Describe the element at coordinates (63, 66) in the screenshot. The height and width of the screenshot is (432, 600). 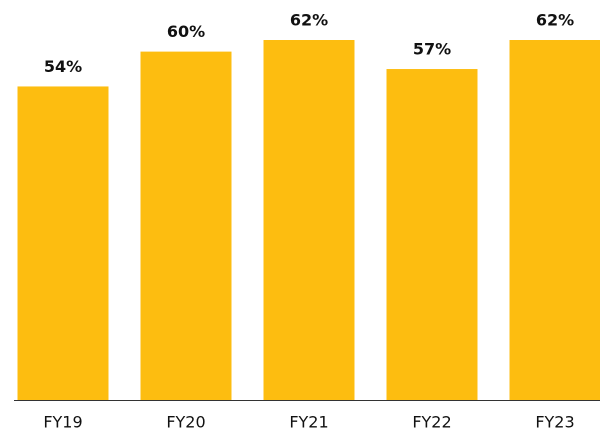
I see `value-label: 54%` at that location.